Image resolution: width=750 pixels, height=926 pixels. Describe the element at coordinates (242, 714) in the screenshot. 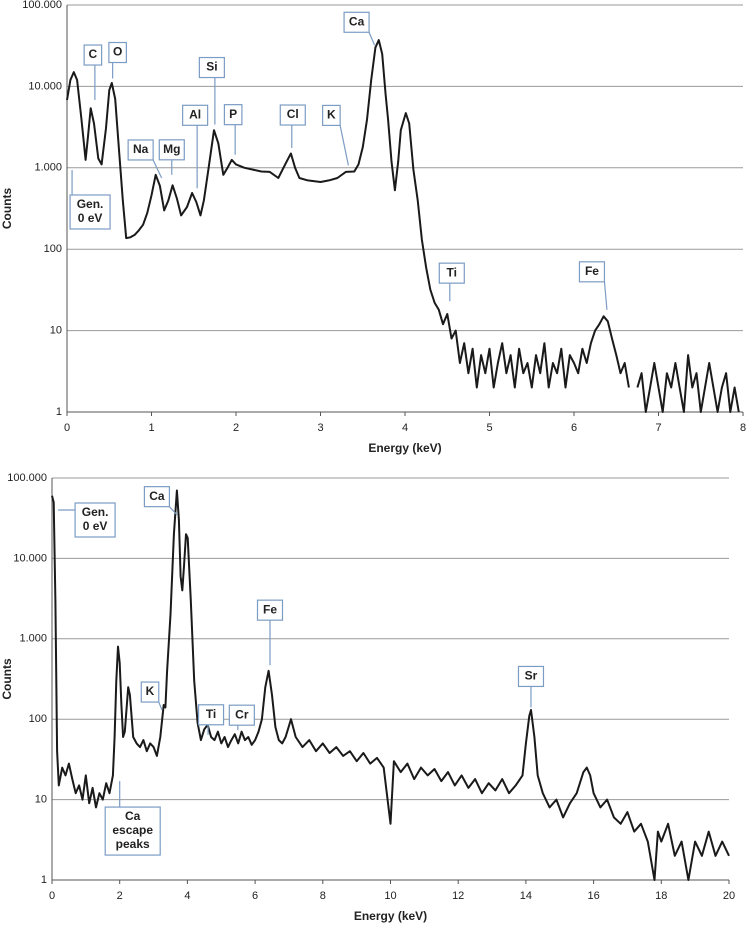

I see `annotation-text: Cr` at that location.